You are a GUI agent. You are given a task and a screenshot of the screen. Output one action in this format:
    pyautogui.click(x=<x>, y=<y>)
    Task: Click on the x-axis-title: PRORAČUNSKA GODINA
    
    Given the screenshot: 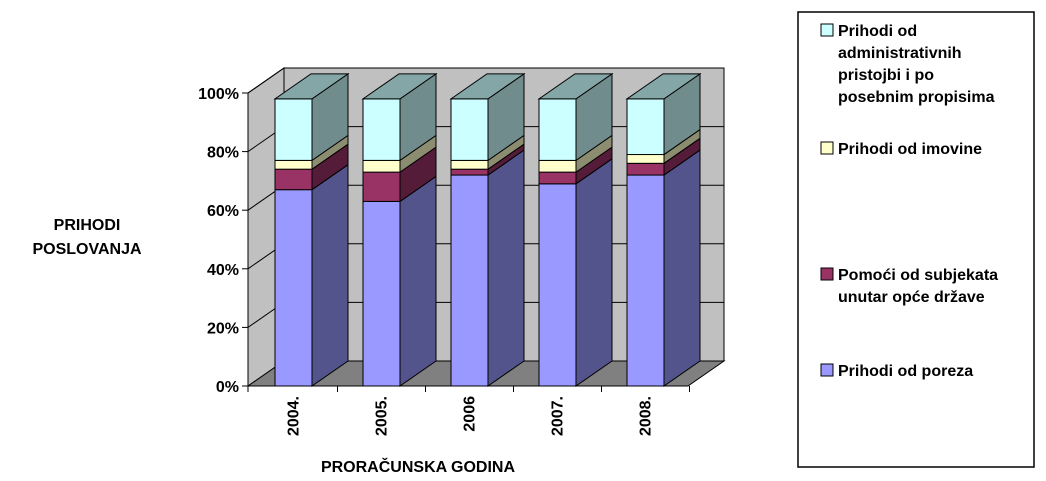 What is the action you would take?
    pyautogui.click(x=418, y=466)
    